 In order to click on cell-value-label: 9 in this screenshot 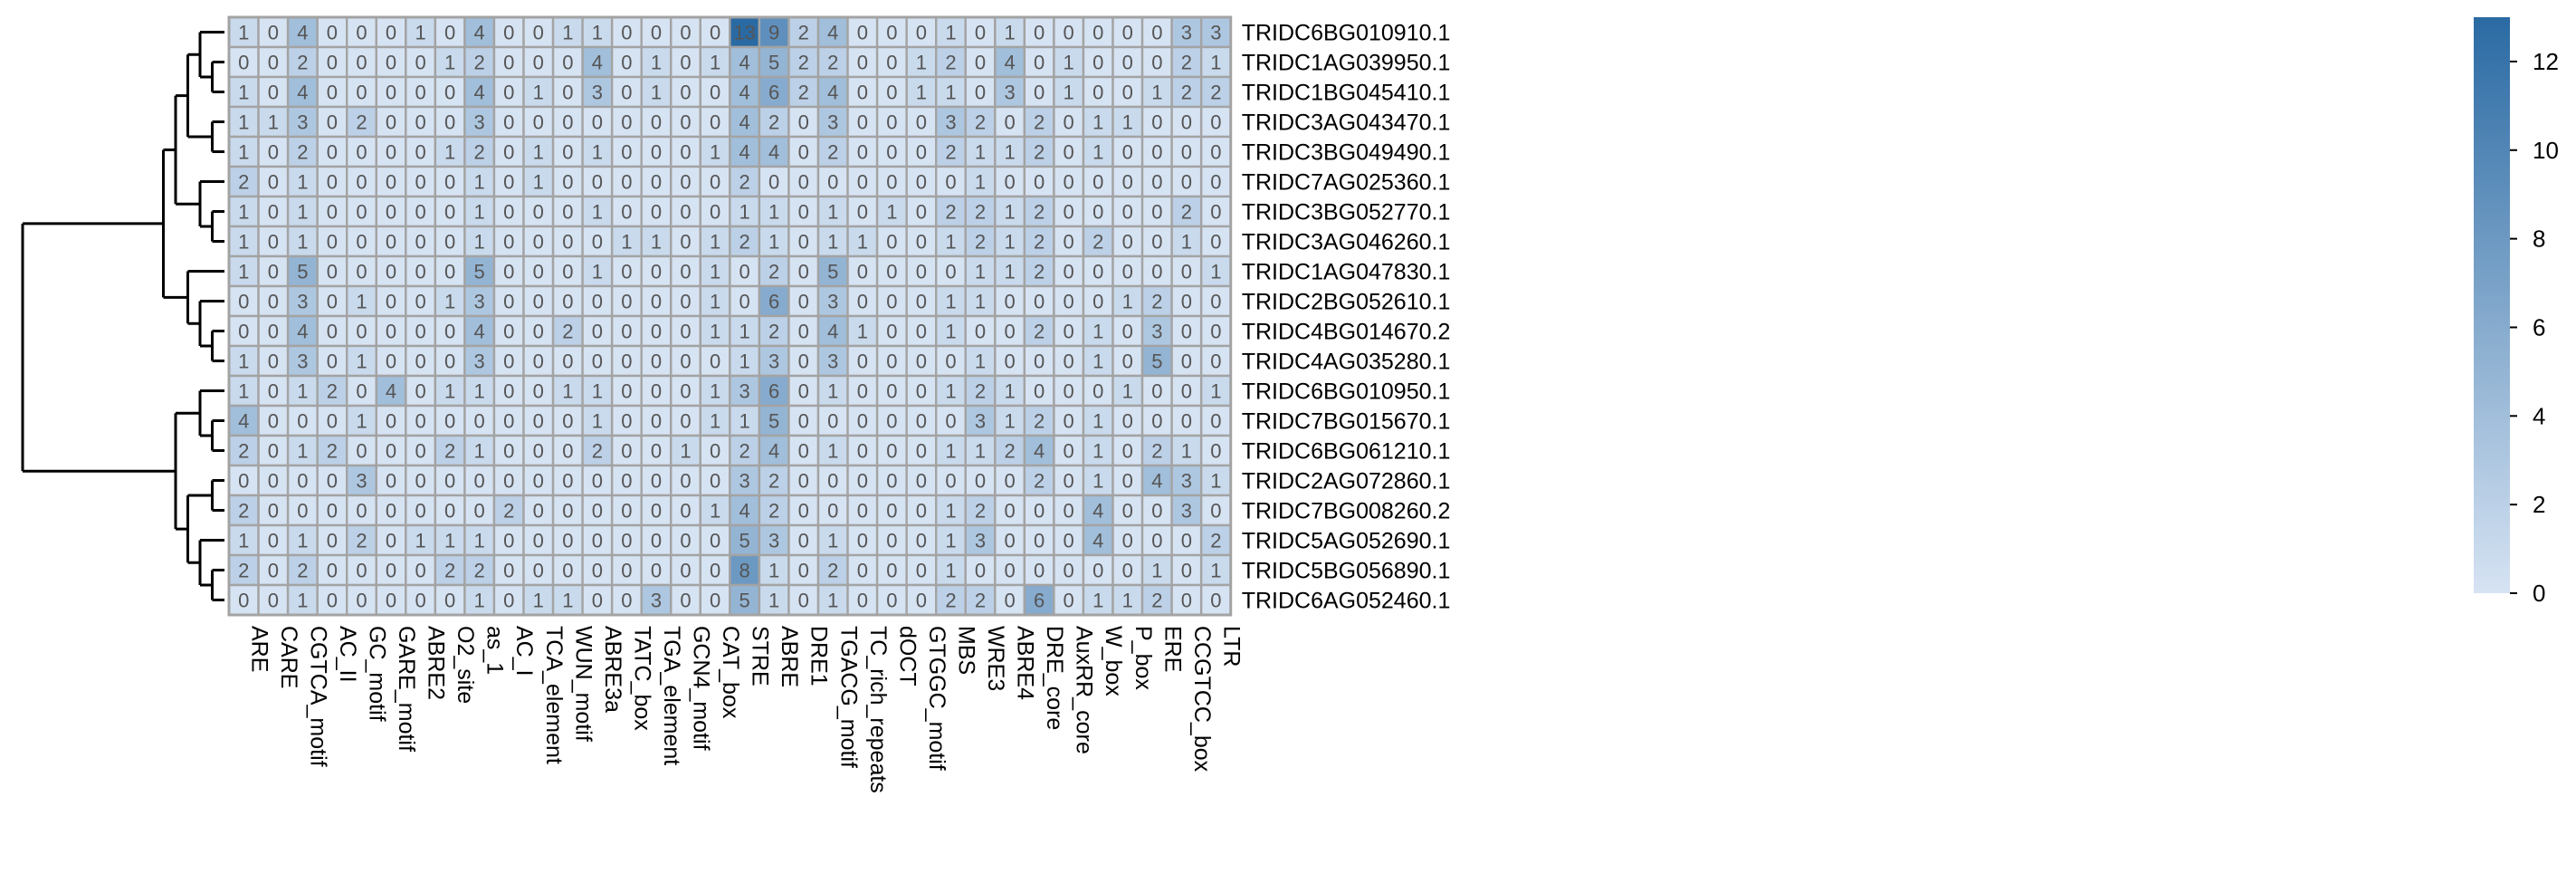, I will do `click(774, 33)`.